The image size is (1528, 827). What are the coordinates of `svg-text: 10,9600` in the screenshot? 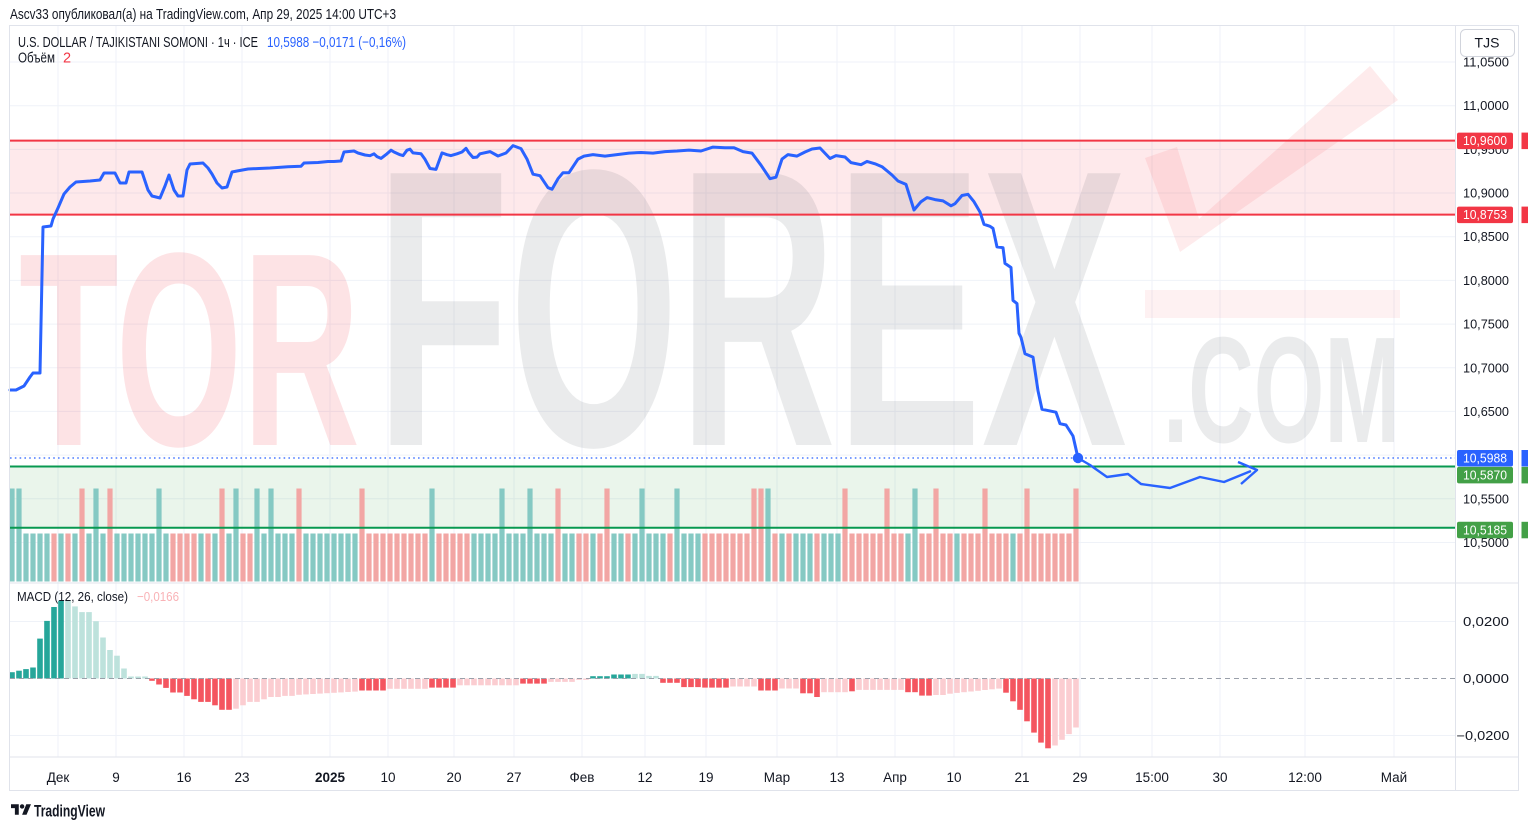 It's located at (1485, 141).